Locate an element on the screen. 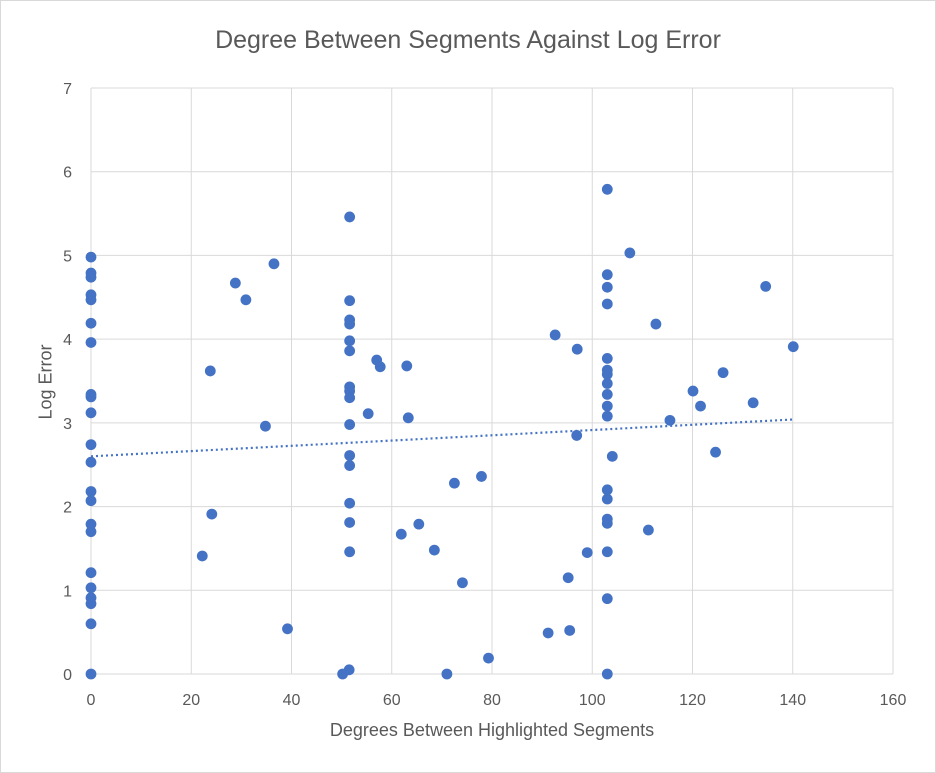 The height and width of the screenshot is (773, 936). x-tick-label: 80 is located at coordinates (492, 700).